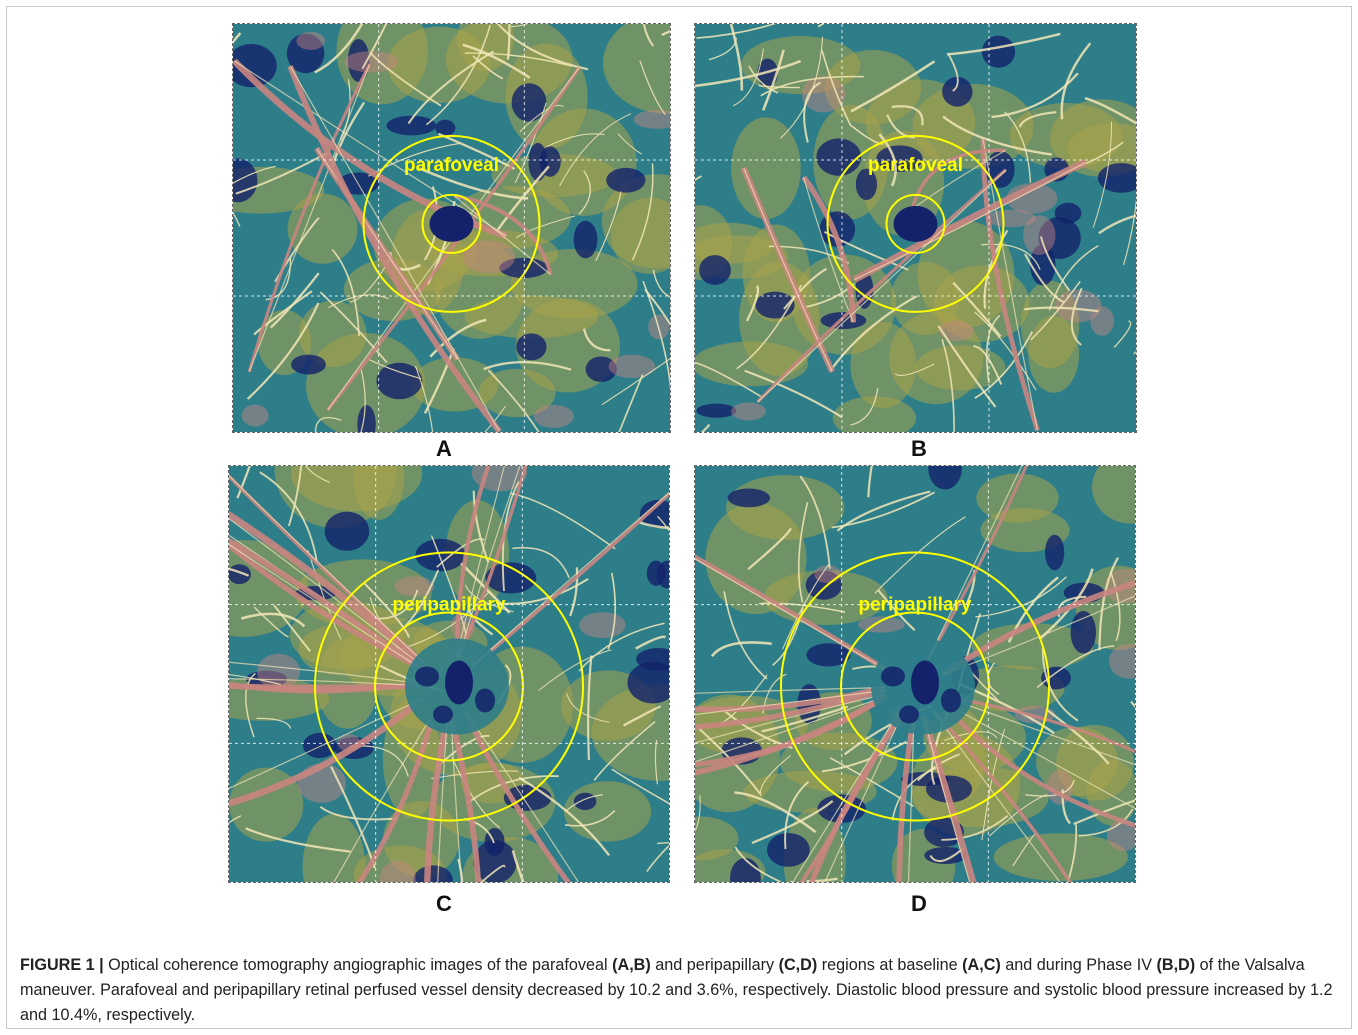  I want to click on panel-b-label: B, so click(919, 449).